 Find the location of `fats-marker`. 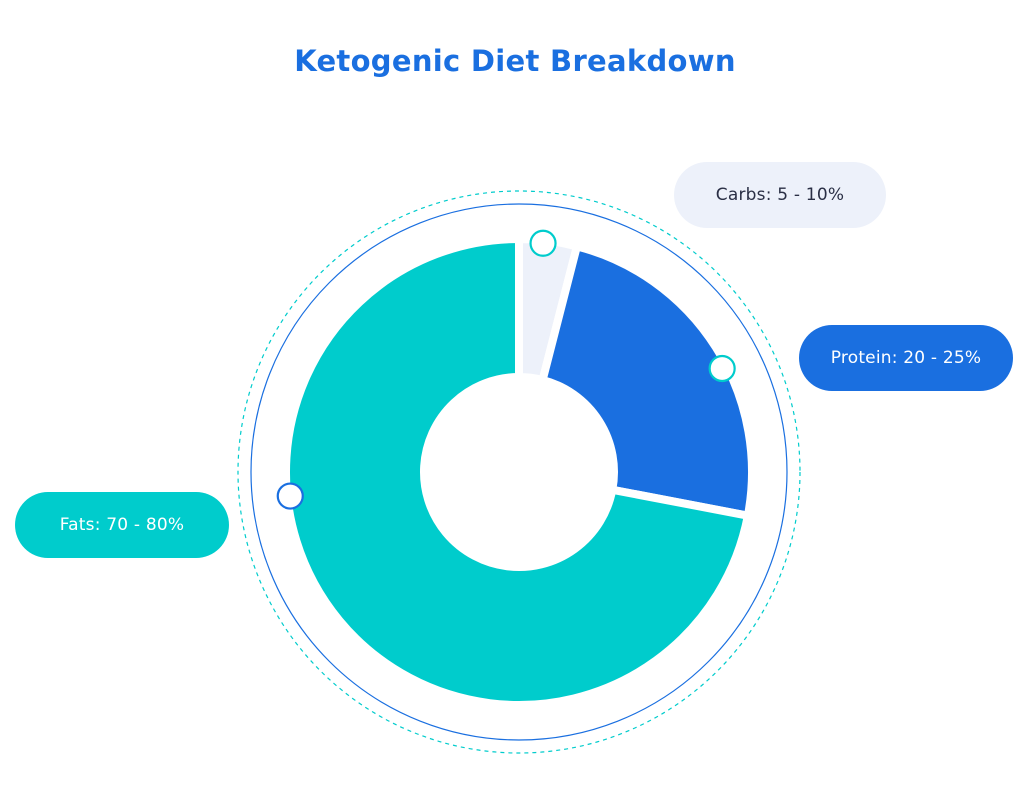

fats-marker is located at coordinates (290, 496).